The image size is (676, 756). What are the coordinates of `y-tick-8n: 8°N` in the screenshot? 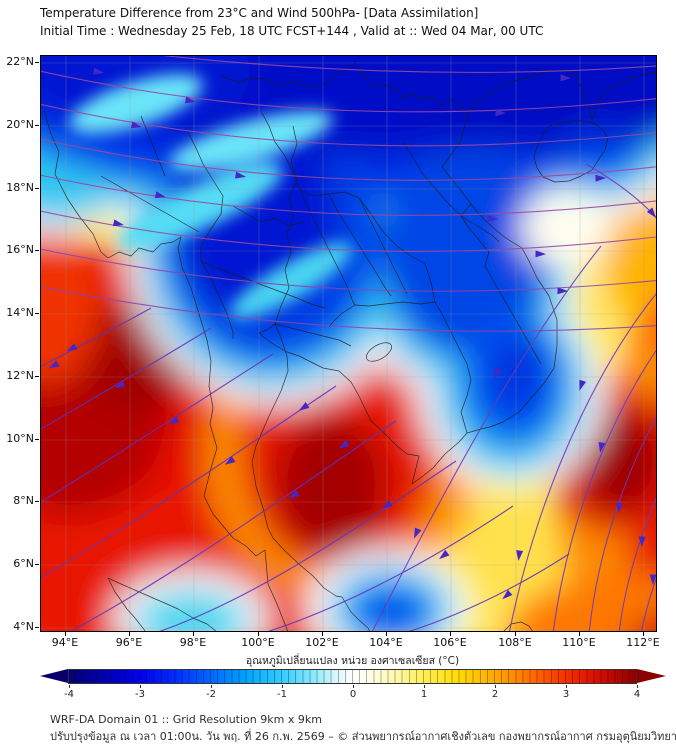 It's located at (19, 501).